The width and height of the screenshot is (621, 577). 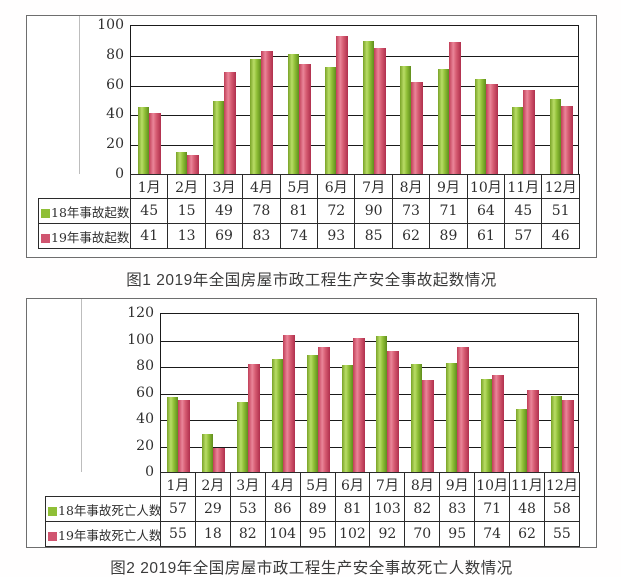 I want to click on month-header-cell: 5月, so click(x=299, y=186).